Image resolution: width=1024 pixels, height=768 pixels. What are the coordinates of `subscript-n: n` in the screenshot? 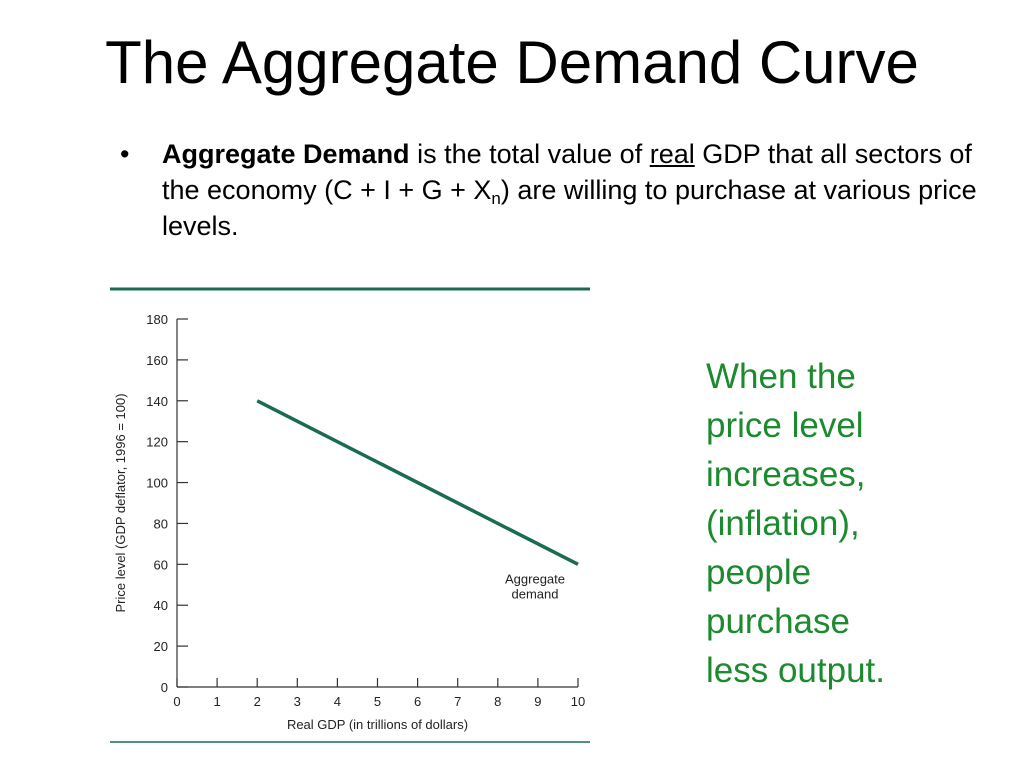 It's located at (496, 198).